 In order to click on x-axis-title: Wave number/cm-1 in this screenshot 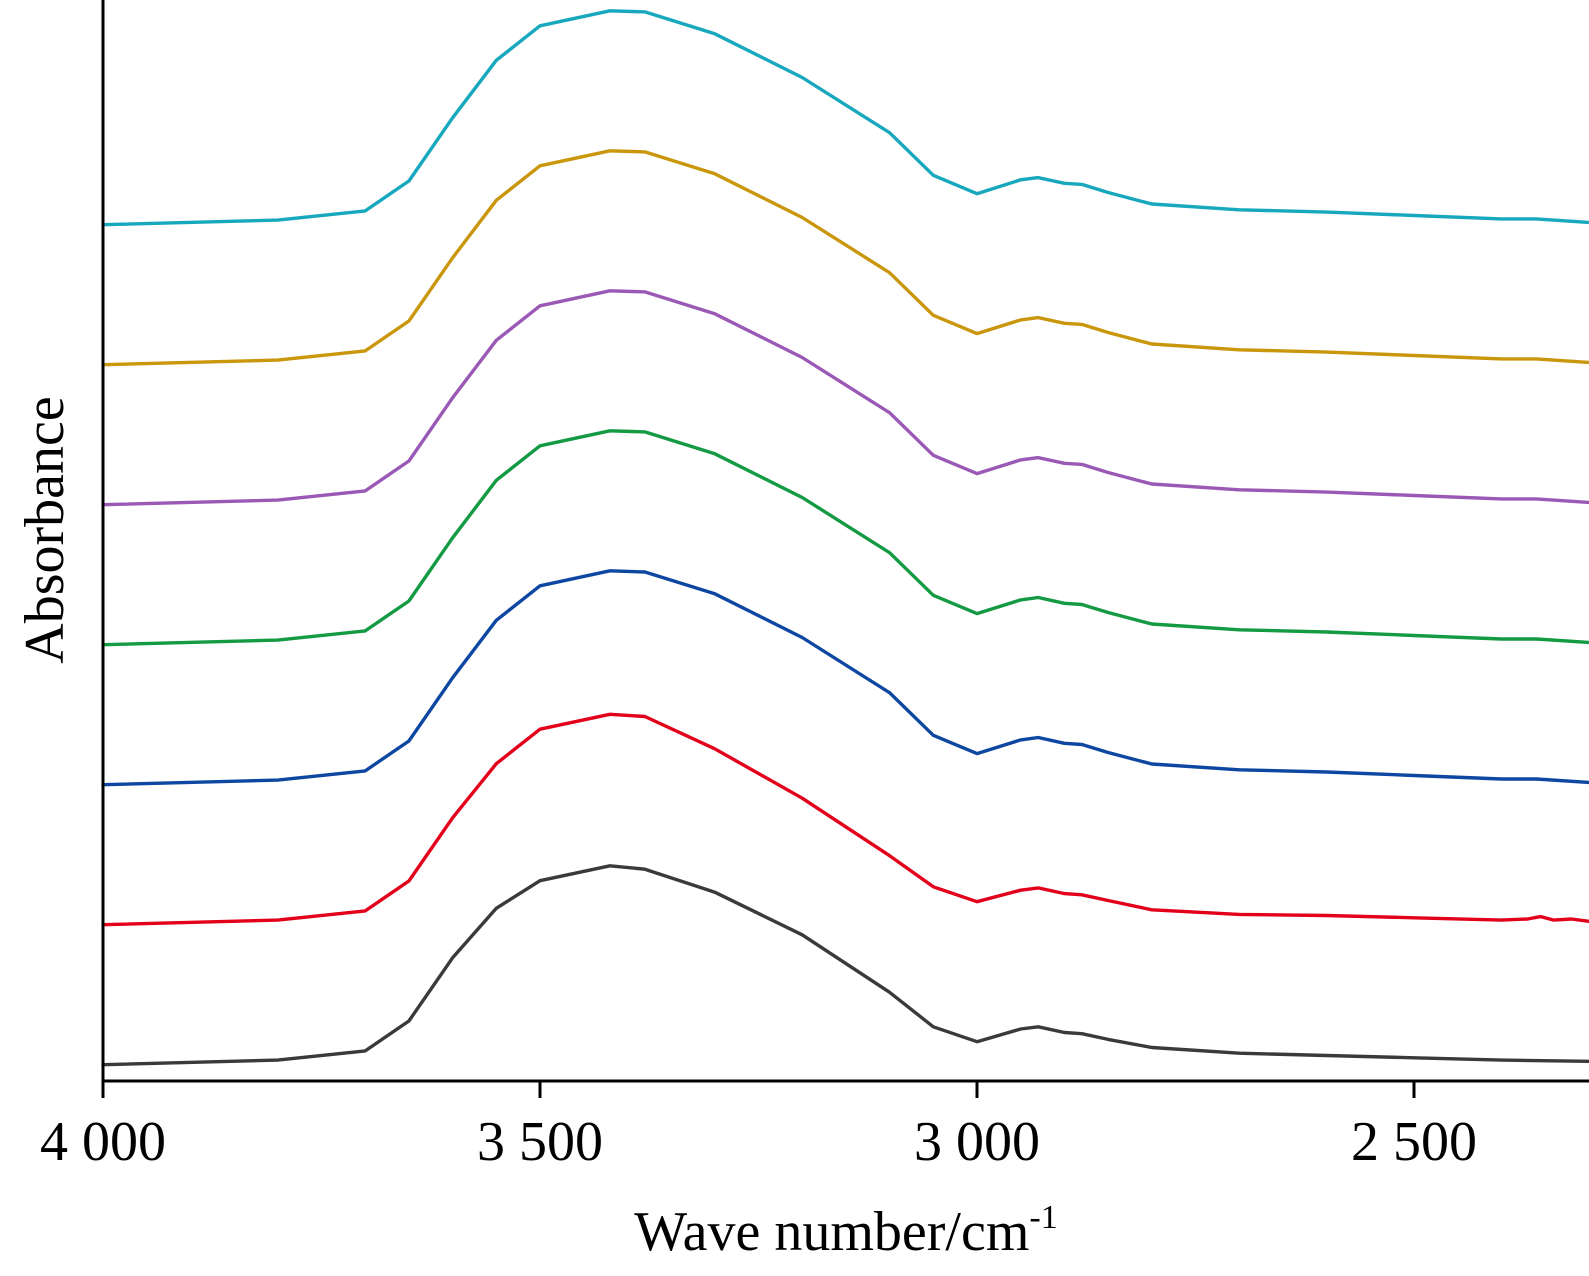, I will do `click(845, 1231)`.